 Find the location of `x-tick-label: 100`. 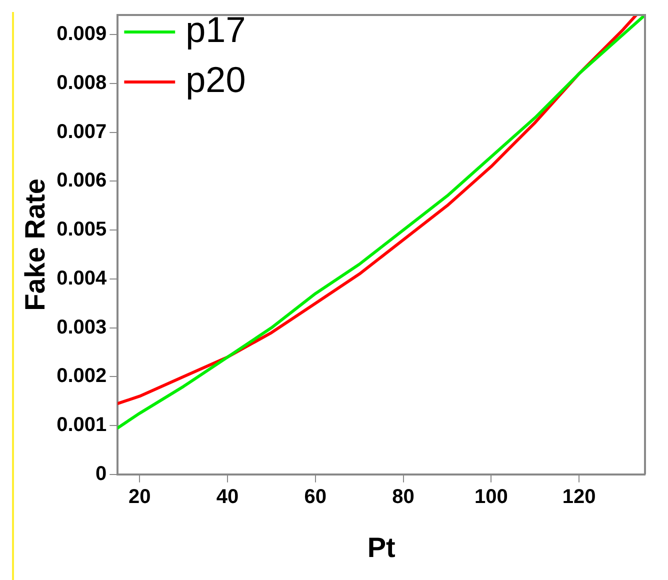

x-tick-label: 100 is located at coordinates (491, 497).